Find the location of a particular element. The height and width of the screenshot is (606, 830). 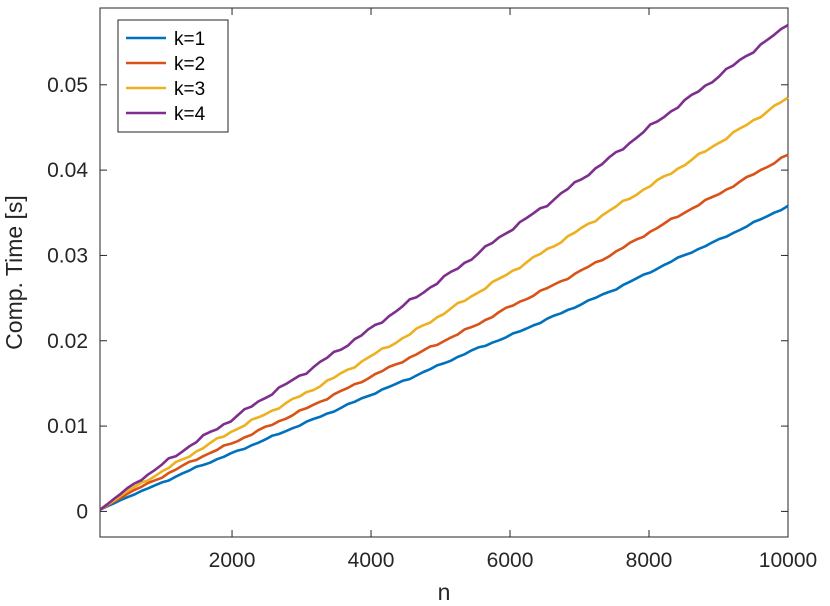

legend-label-3: k=3 is located at coordinates (189, 89).